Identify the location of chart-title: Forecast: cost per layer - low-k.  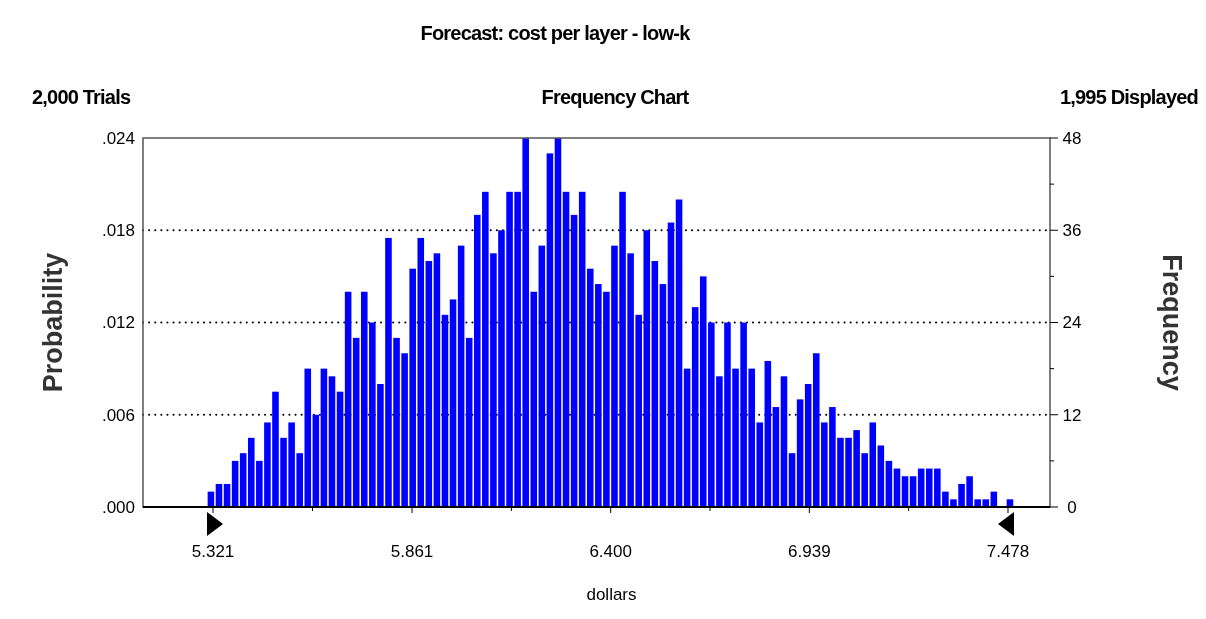
(556, 33).